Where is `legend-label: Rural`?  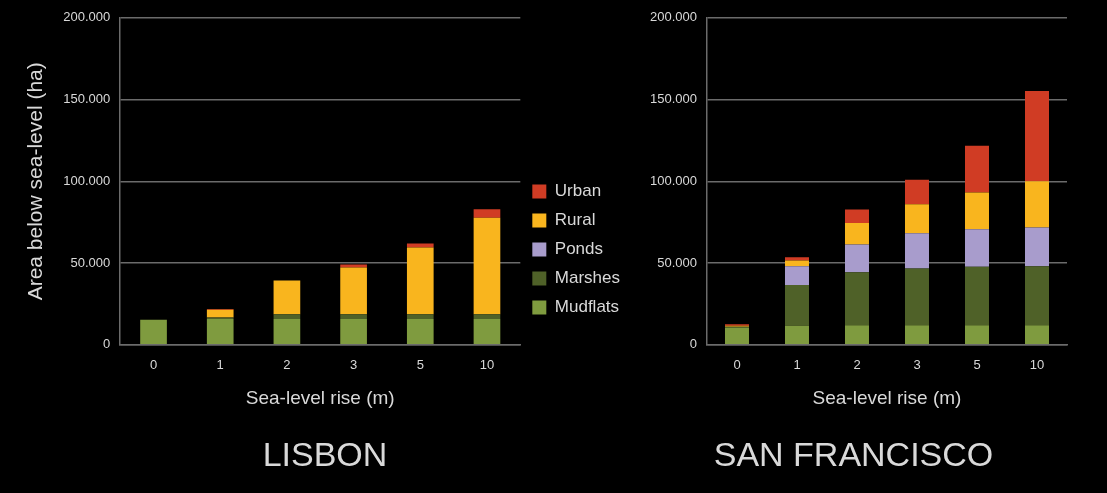 legend-label: Rural is located at coordinates (575, 220).